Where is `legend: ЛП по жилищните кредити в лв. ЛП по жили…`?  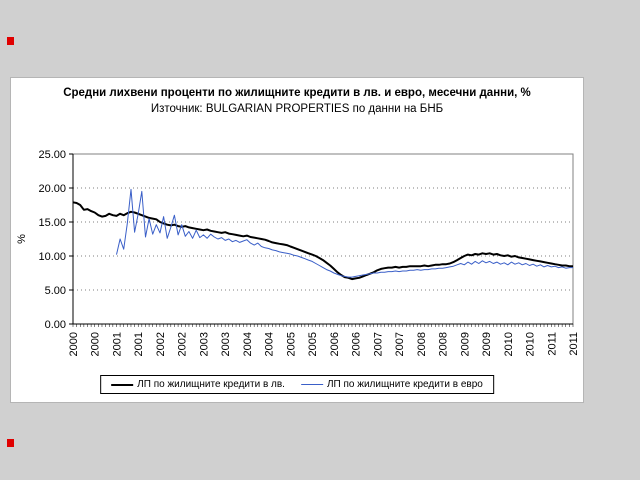
legend: ЛП по жилищните кредити в лв. ЛП по жили… is located at coordinates (297, 384).